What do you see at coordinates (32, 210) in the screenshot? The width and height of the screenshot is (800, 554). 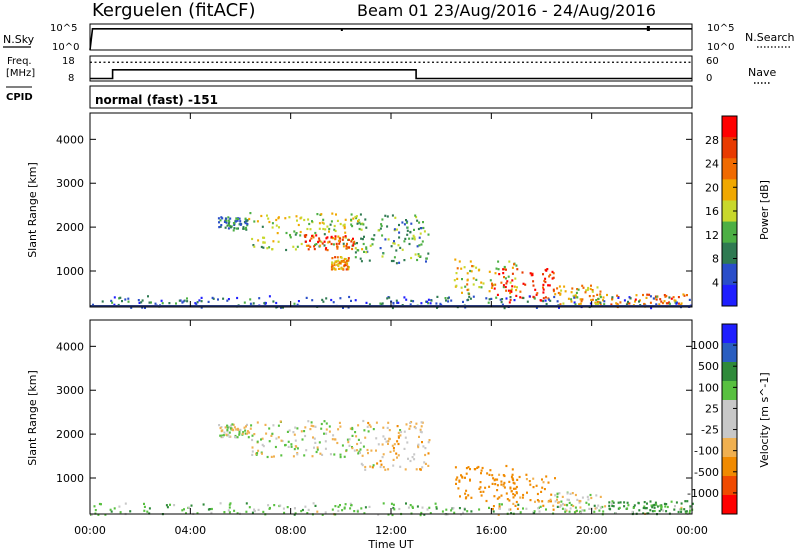 I see `power-y-label: Slant Range [km]` at bounding box center [32, 210].